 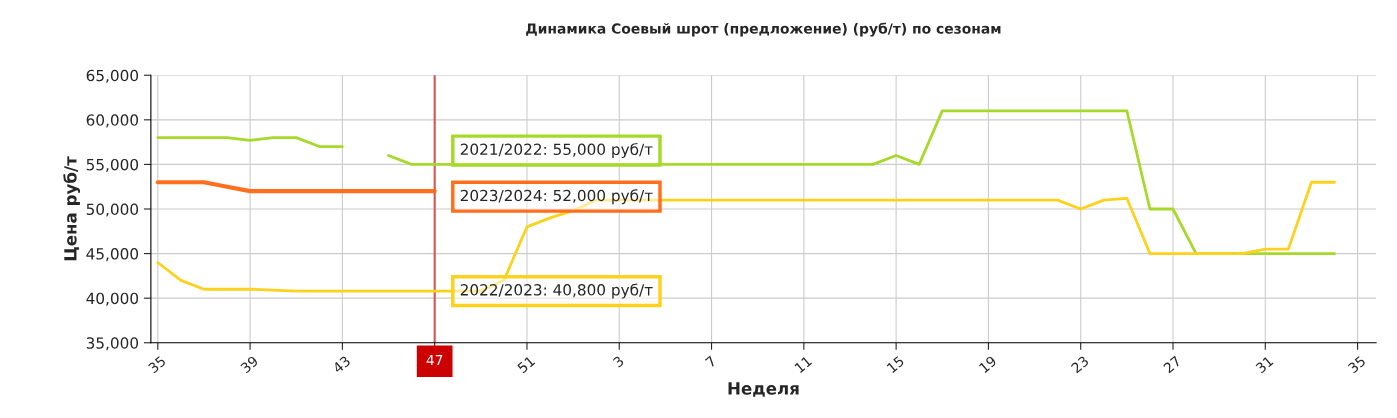 I want to click on x-tick-label: 43, so click(x=341, y=364).